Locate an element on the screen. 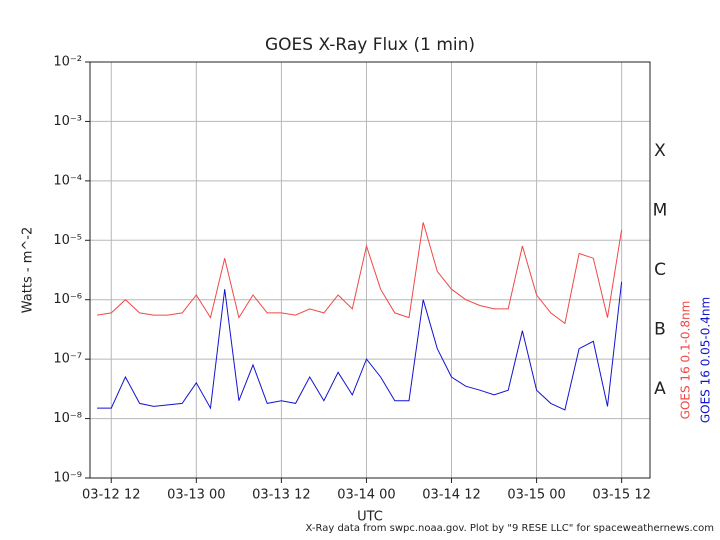 This screenshot has width=720, height=540. y-tick-label: 10⁻⁹ is located at coordinates (67, 478).